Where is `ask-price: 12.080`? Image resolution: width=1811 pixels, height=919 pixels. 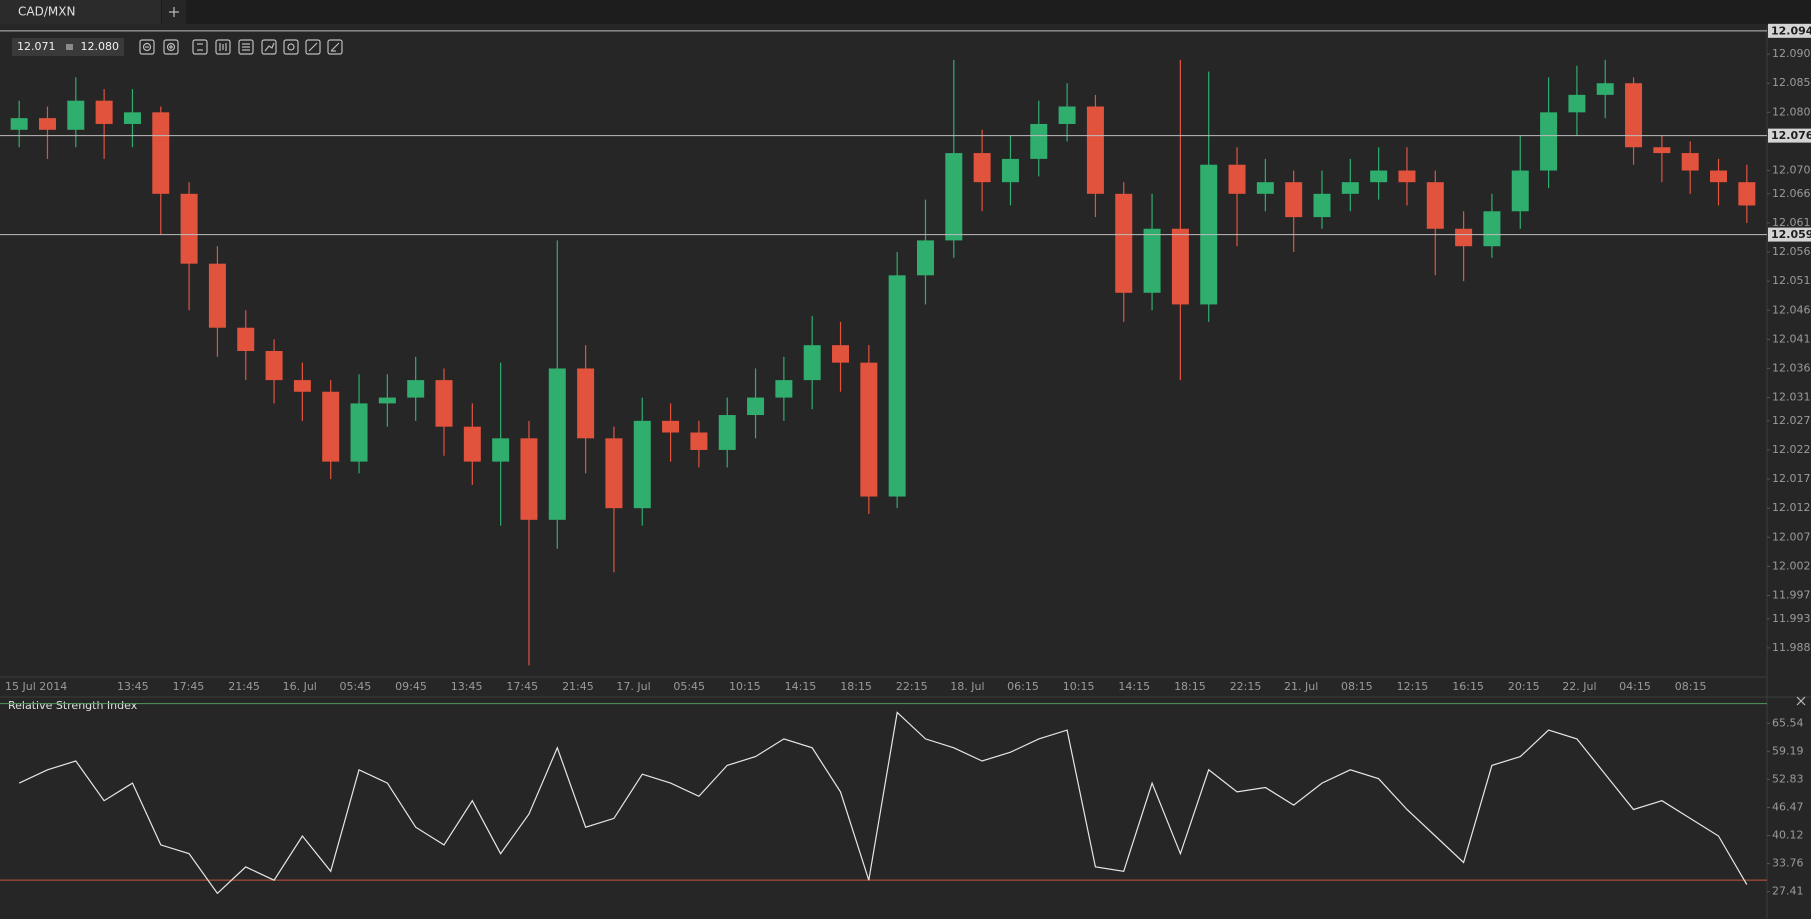
ask-price: 12.080 is located at coordinates (100, 46).